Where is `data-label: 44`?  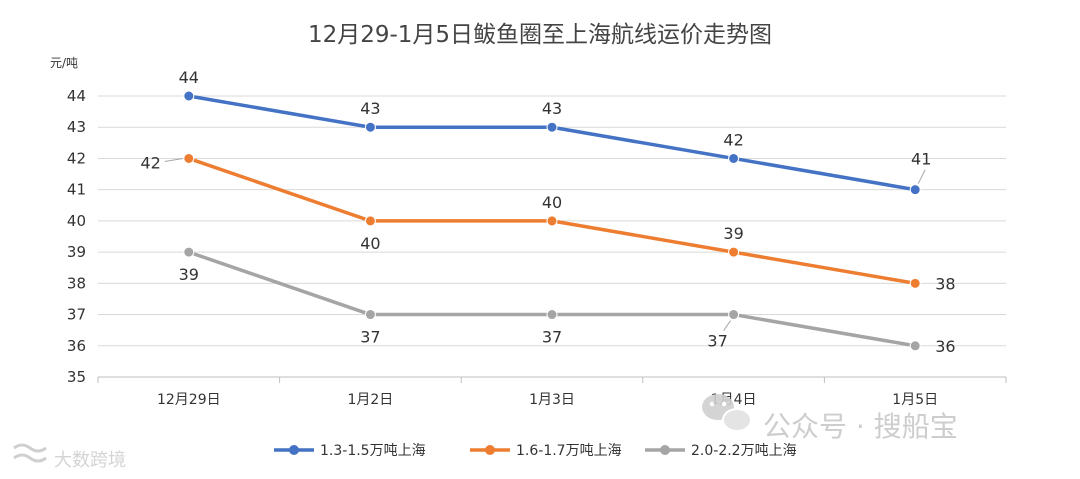
data-label: 44 is located at coordinates (189, 77).